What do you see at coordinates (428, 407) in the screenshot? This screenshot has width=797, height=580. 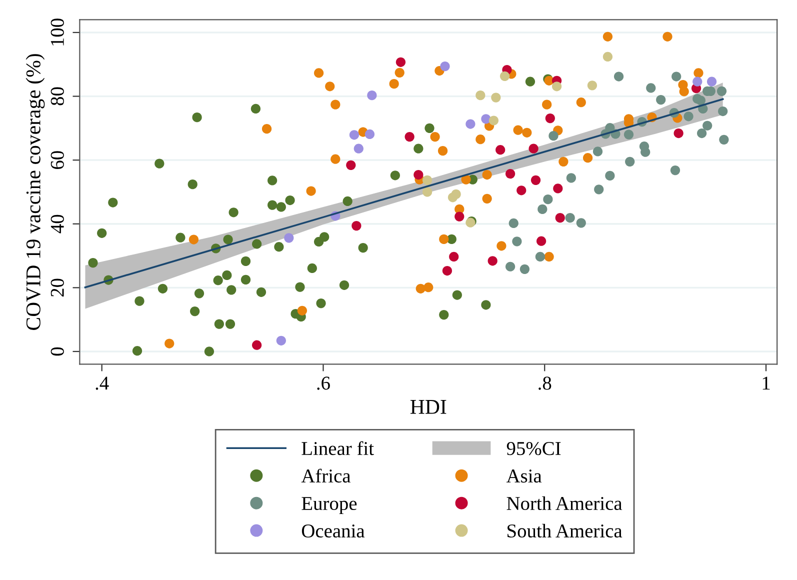 I see `x-axis-title: HDI` at bounding box center [428, 407].